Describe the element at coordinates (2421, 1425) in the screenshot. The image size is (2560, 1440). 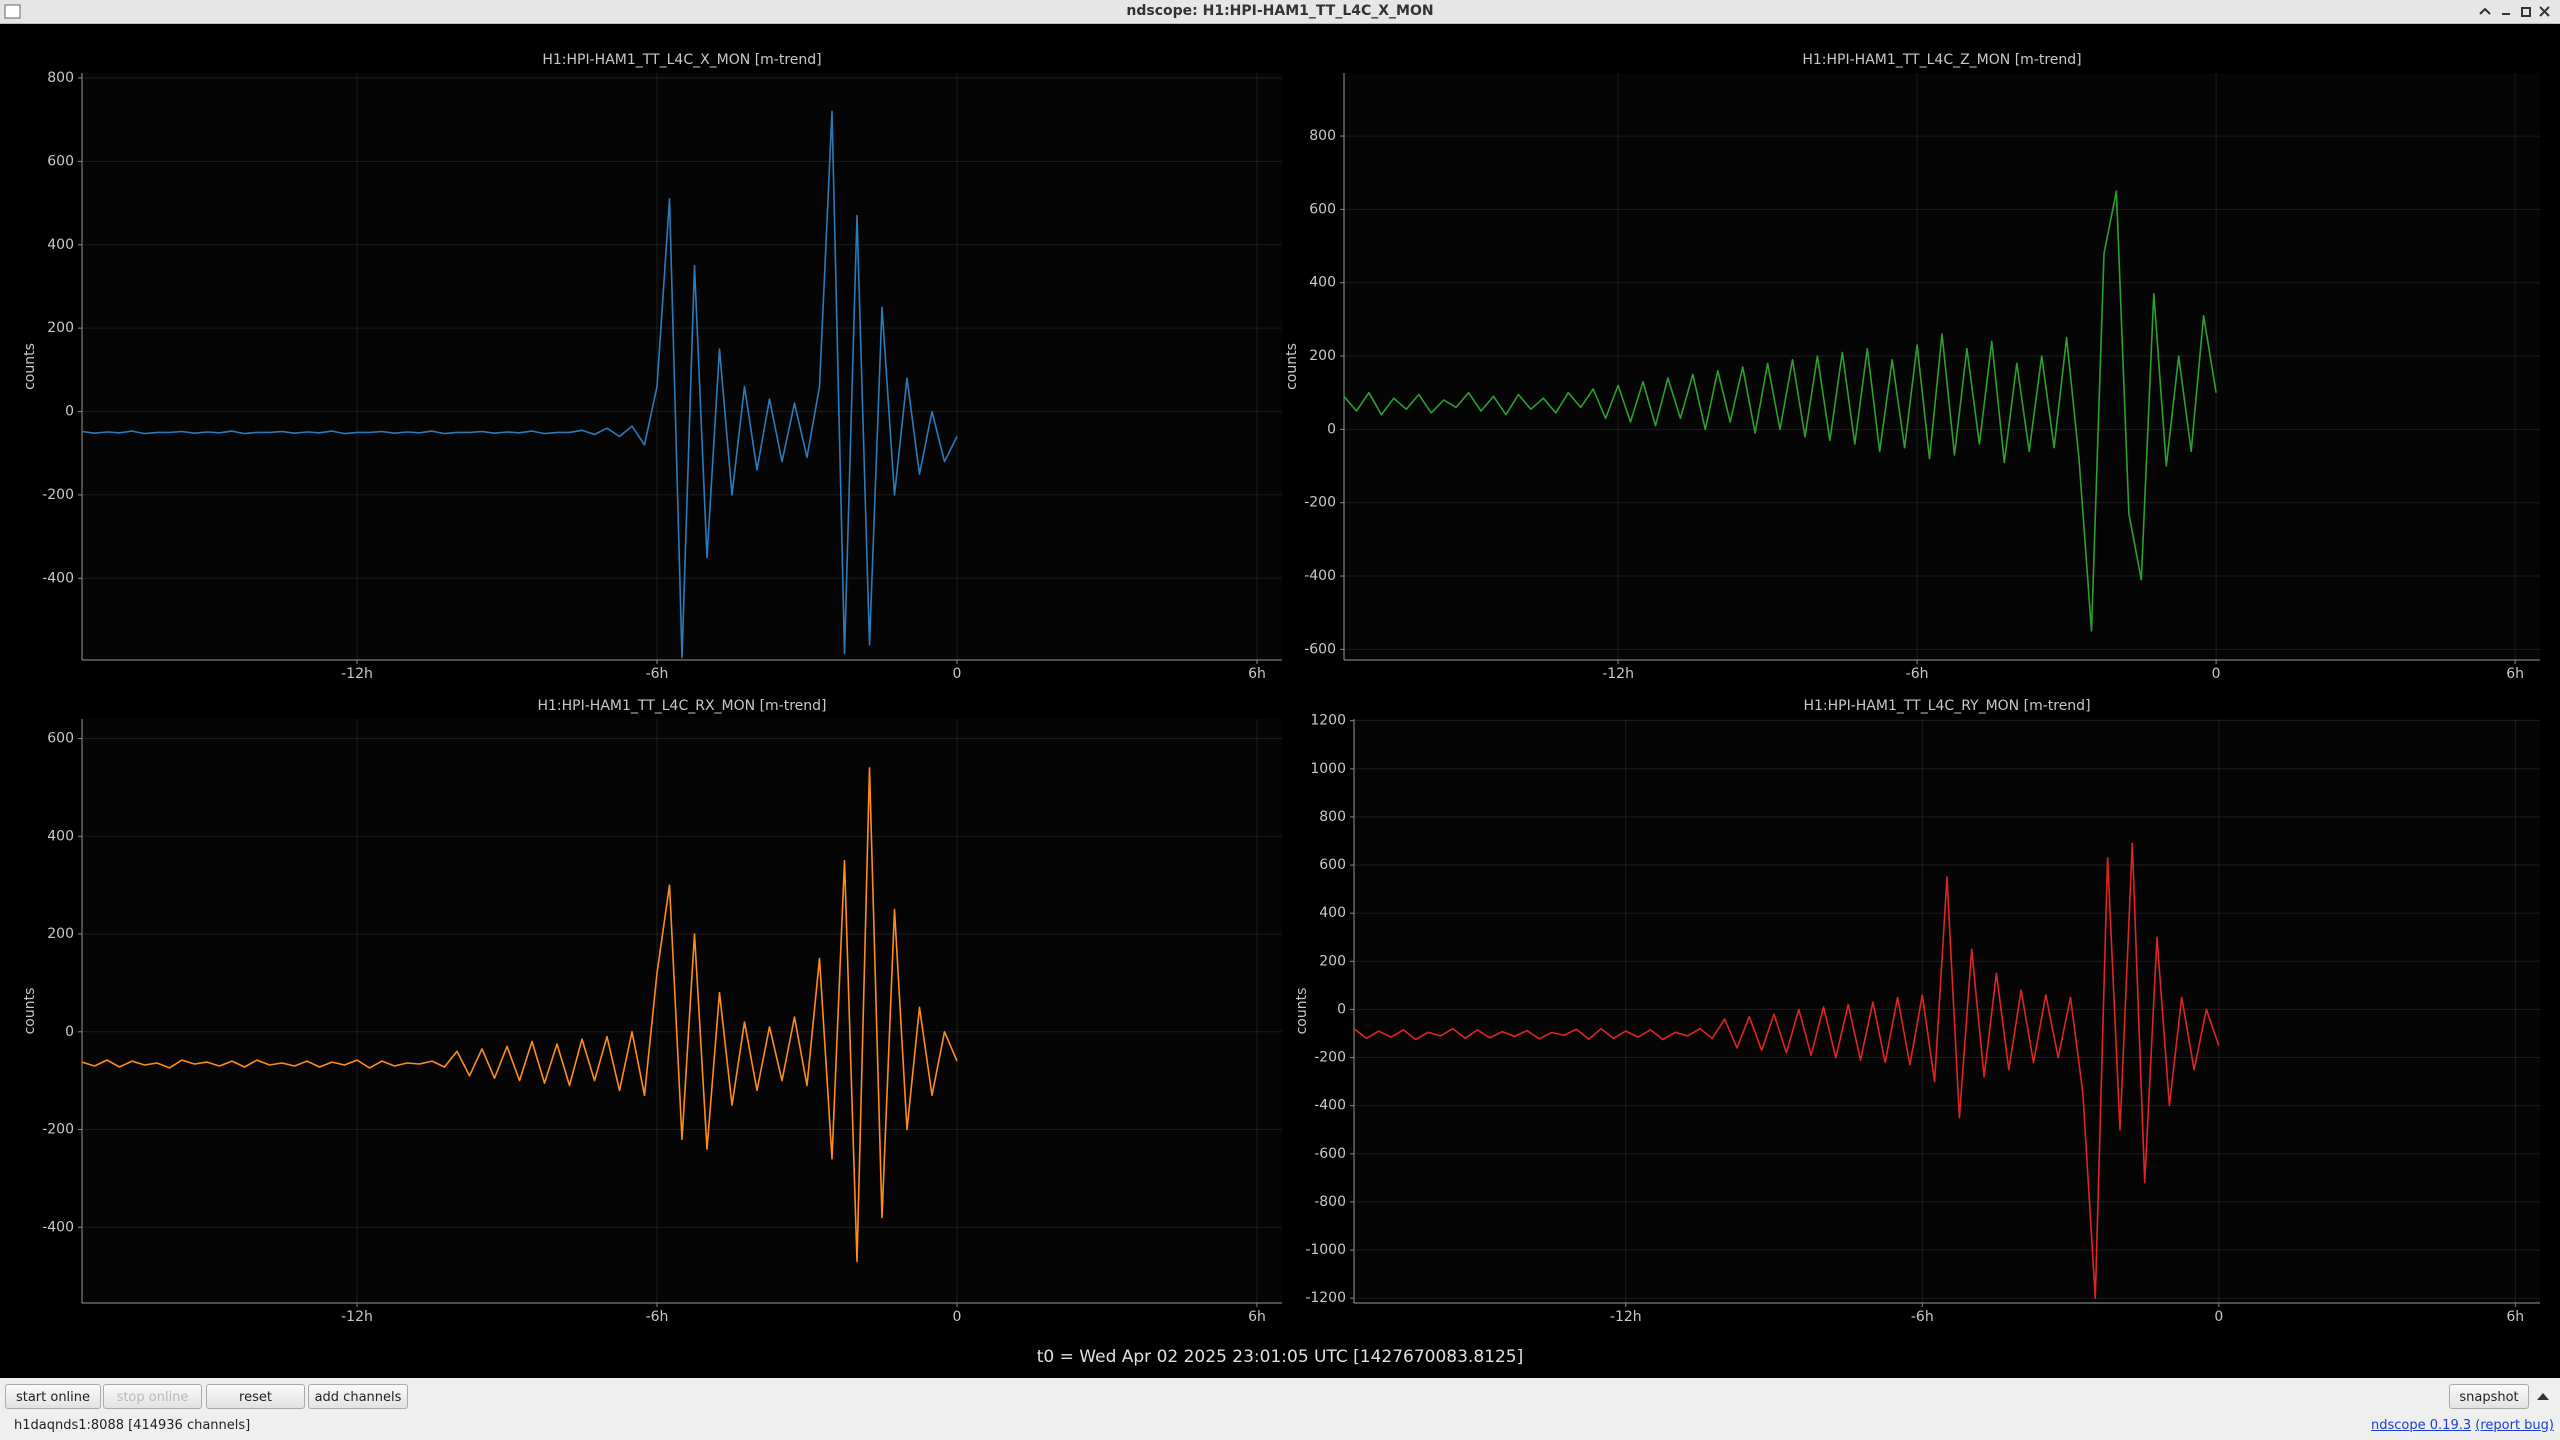
I see `version-link: ndscope 0.19.3` at that location.